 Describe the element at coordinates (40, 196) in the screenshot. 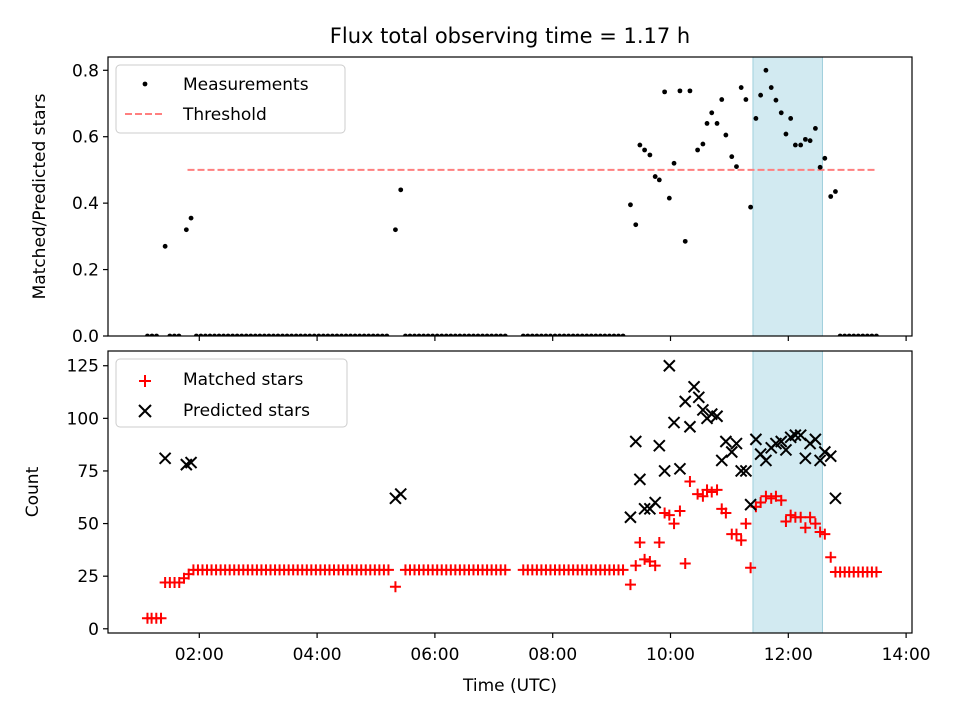

I see `ratio-y-axis-label: Matched/Predicted stars` at that location.